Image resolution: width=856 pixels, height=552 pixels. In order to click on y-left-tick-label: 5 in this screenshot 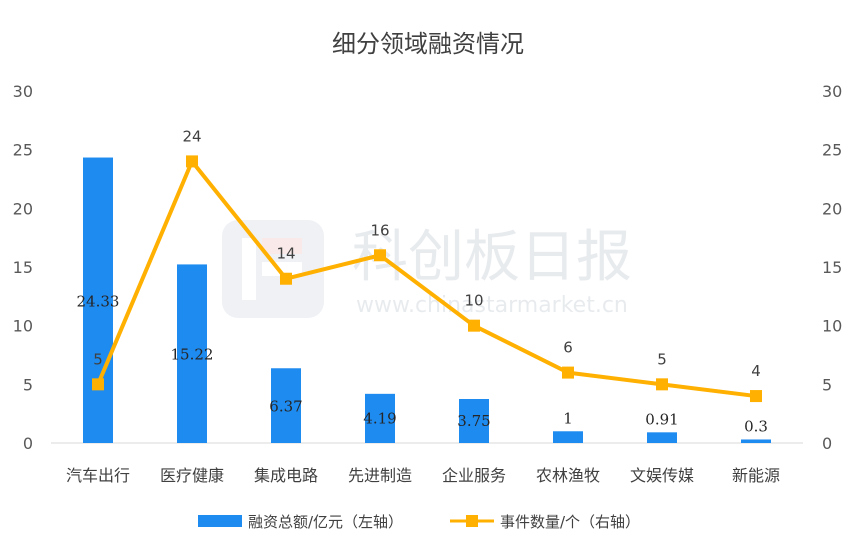, I will do `click(28, 384)`.